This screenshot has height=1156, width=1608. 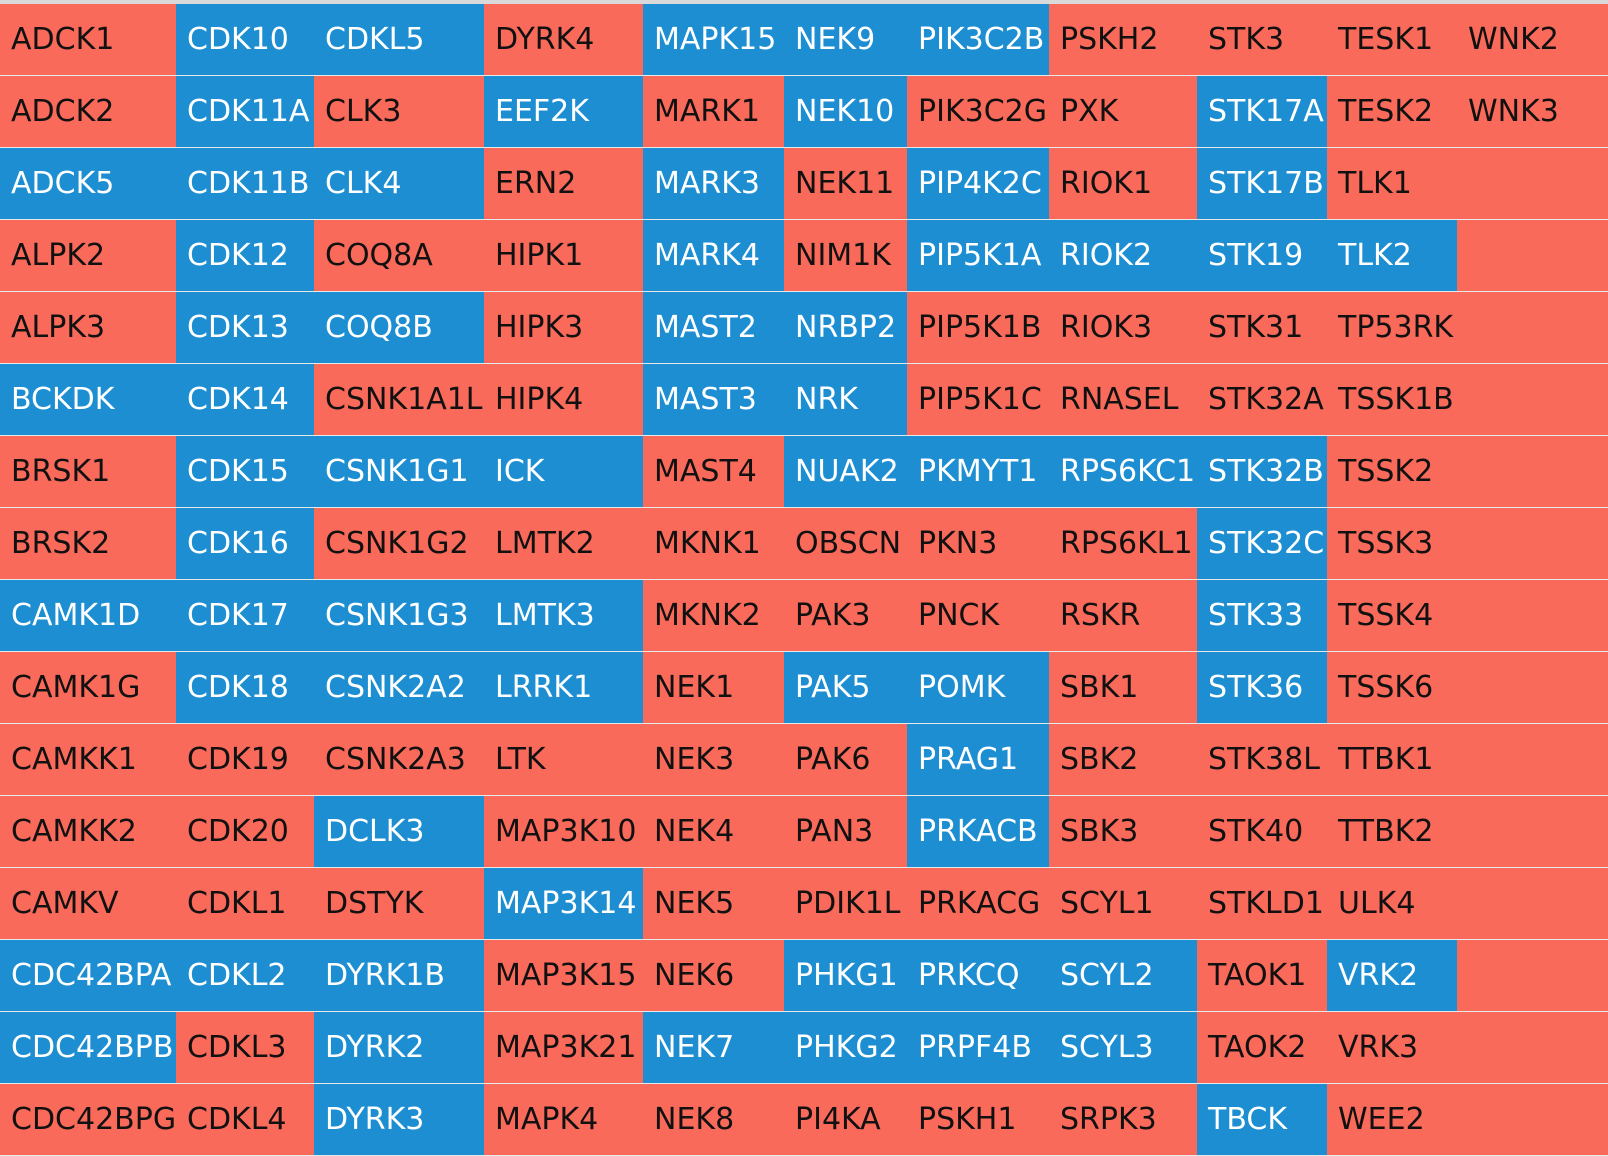 What do you see at coordinates (1262, 39) in the screenshot?
I see `kinase-cell: STK3` at bounding box center [1262, 39].